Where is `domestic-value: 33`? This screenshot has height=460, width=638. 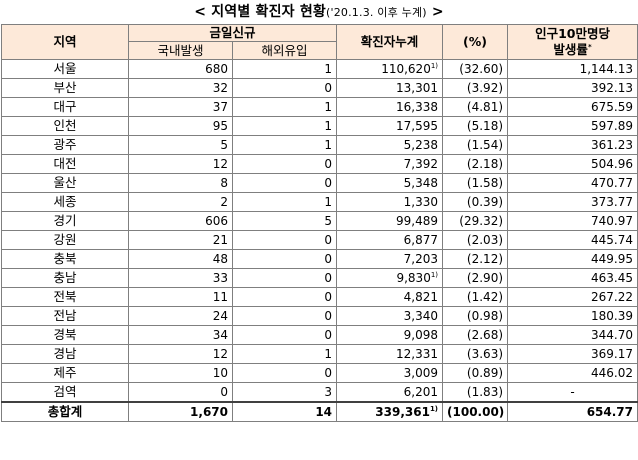
domestic-value: 33 is located at coordinates (220, 278).